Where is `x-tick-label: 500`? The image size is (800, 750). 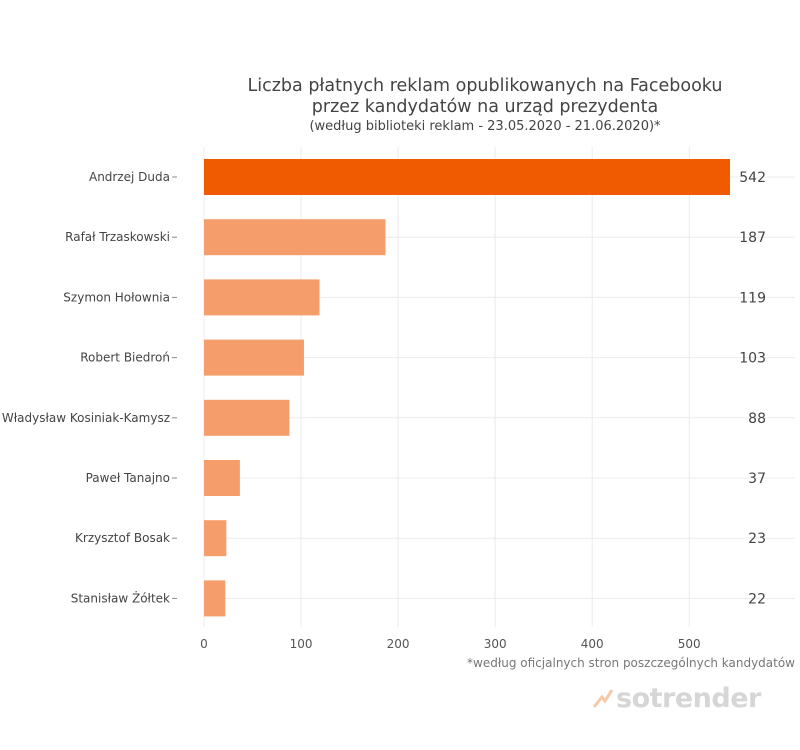 x-tick-label: 500 is located at coordinates (689, 644).